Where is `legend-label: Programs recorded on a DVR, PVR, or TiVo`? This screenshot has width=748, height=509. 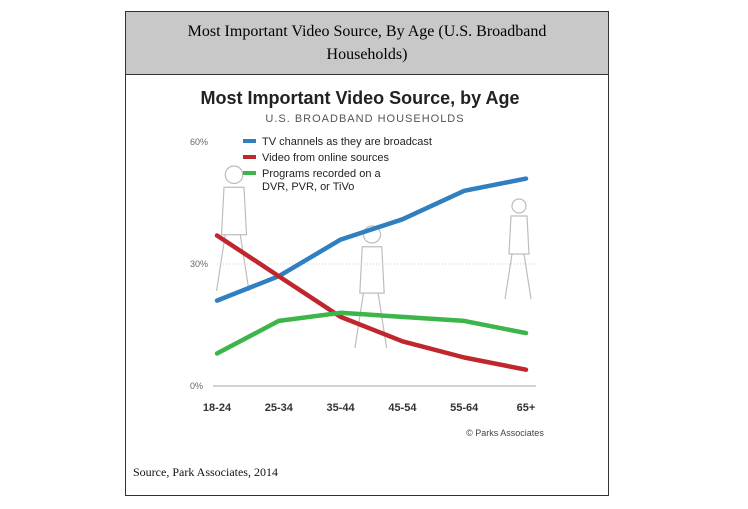
legend-label: Programs recorded on a DVR, PVR, or TiVo is located at coordinates (321, 180).